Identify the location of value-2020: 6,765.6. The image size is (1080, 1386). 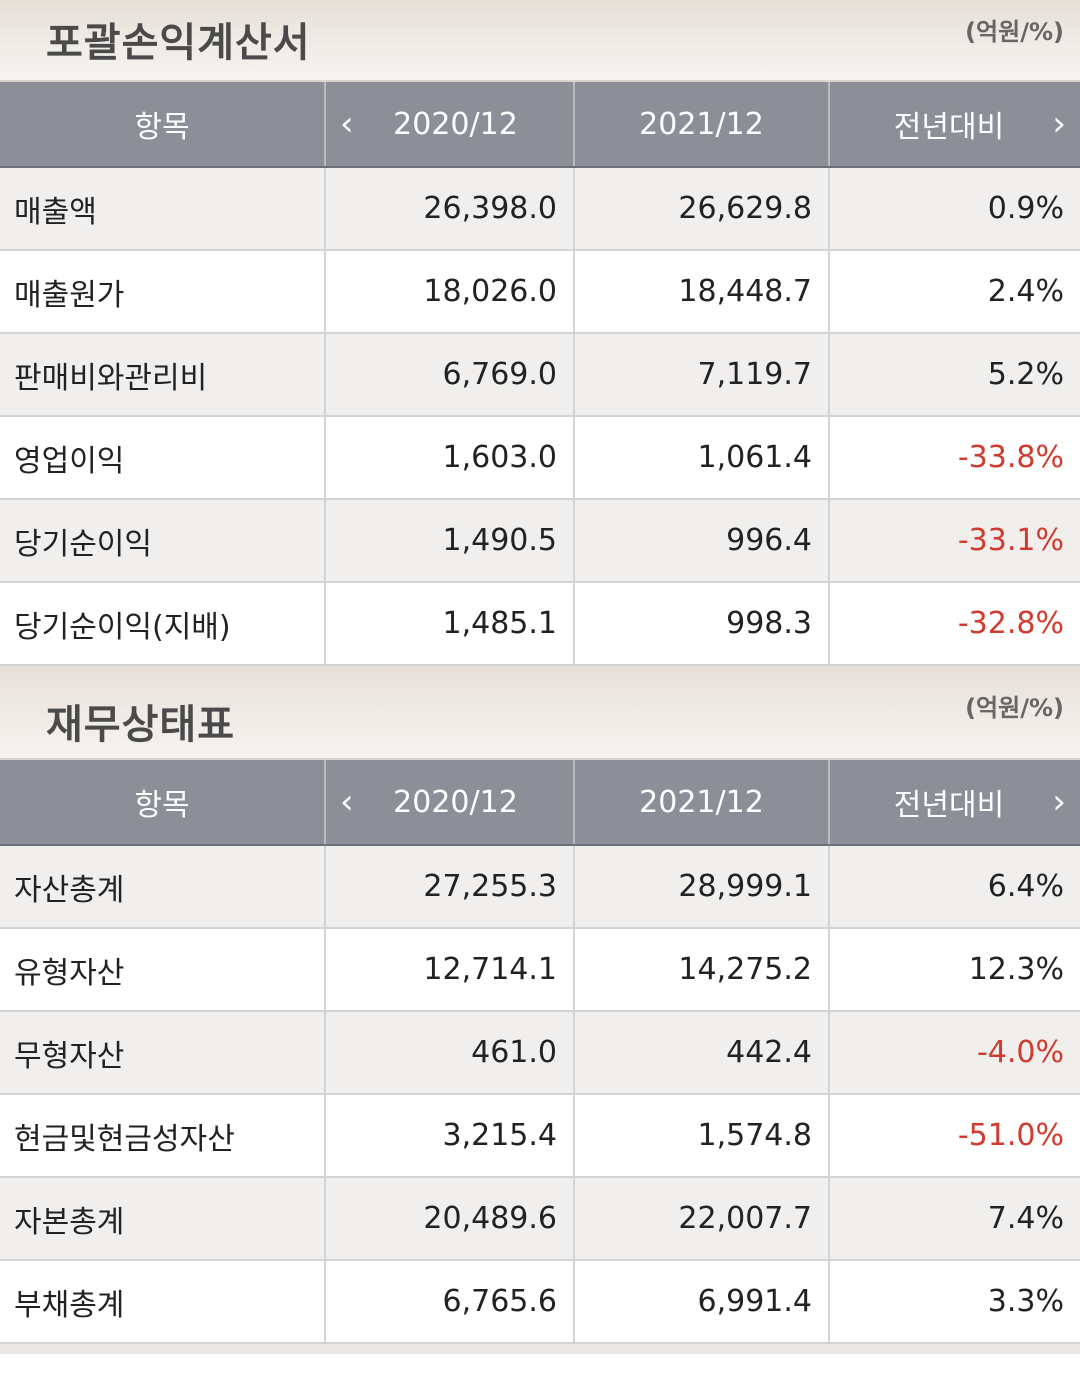
(450, 1302).